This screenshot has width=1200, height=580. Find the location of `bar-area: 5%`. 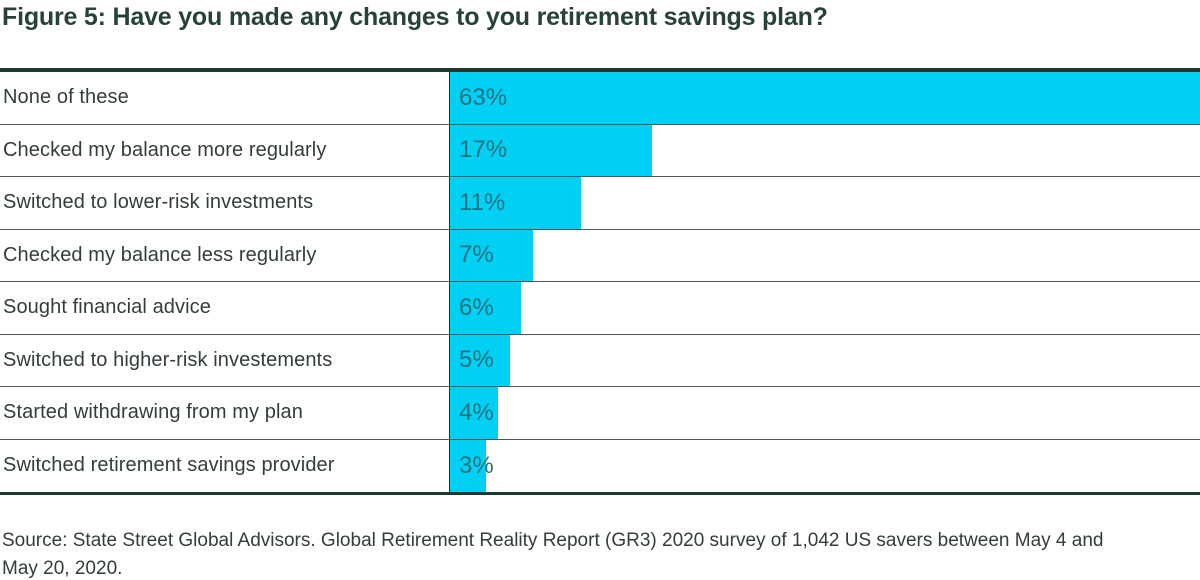

bar-area: 5% is located at coordinates (825, 360).